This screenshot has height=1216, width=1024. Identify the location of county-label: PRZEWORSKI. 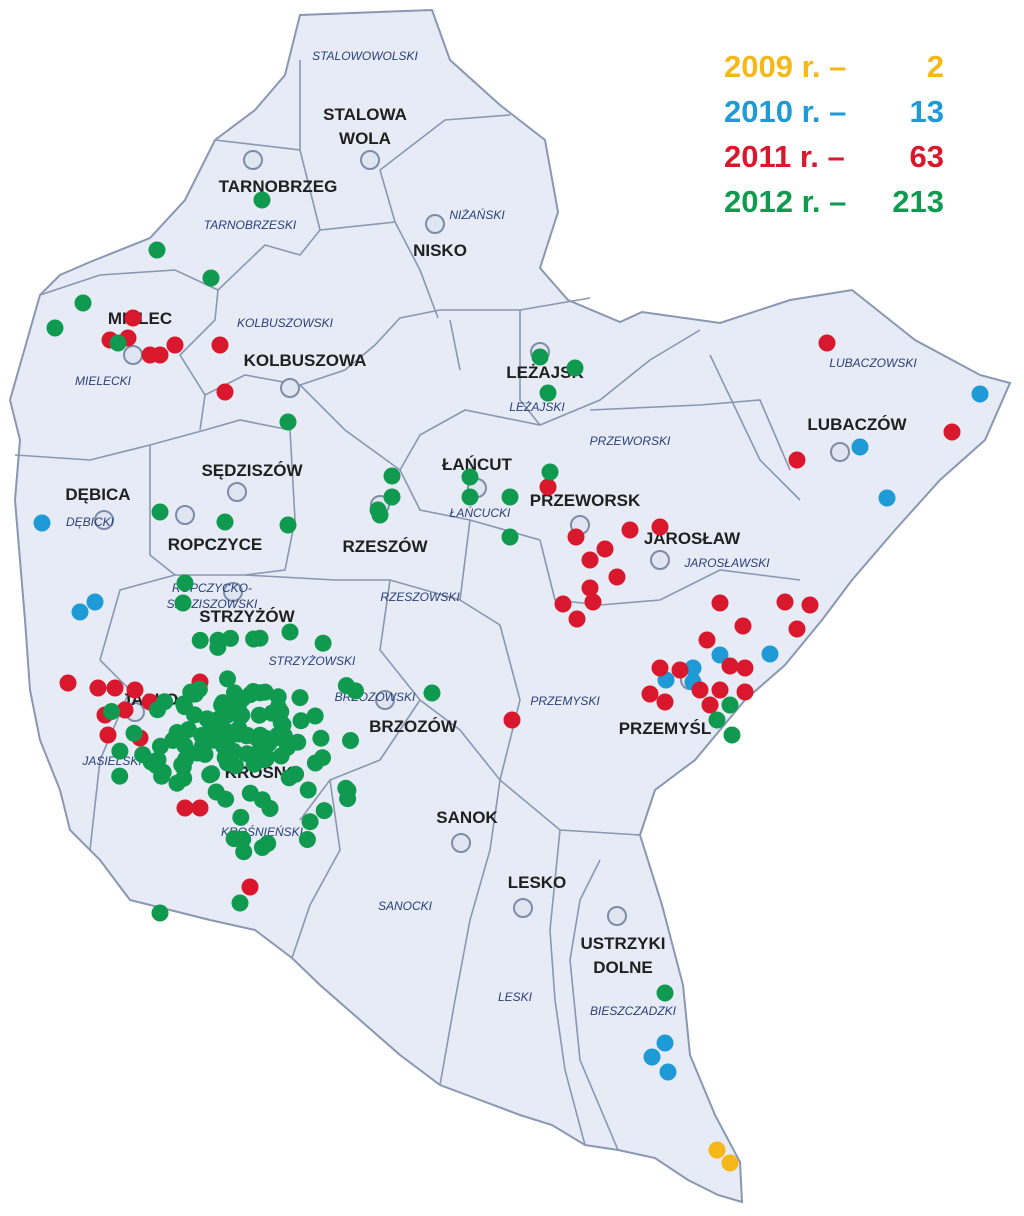
(630, 441).